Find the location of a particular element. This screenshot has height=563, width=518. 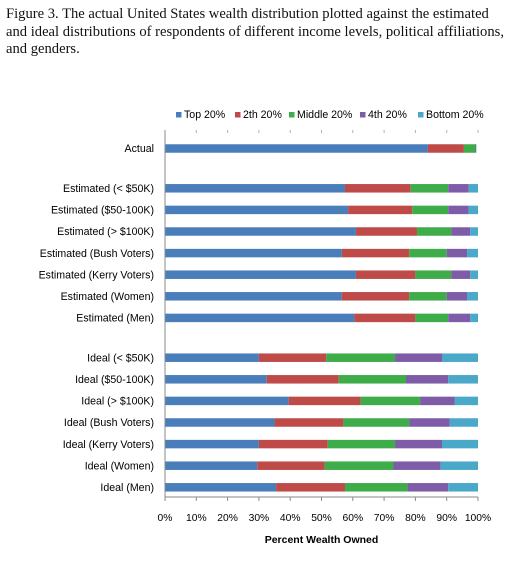

legend-label: 2th 20% is located at coordinates (262, 115).